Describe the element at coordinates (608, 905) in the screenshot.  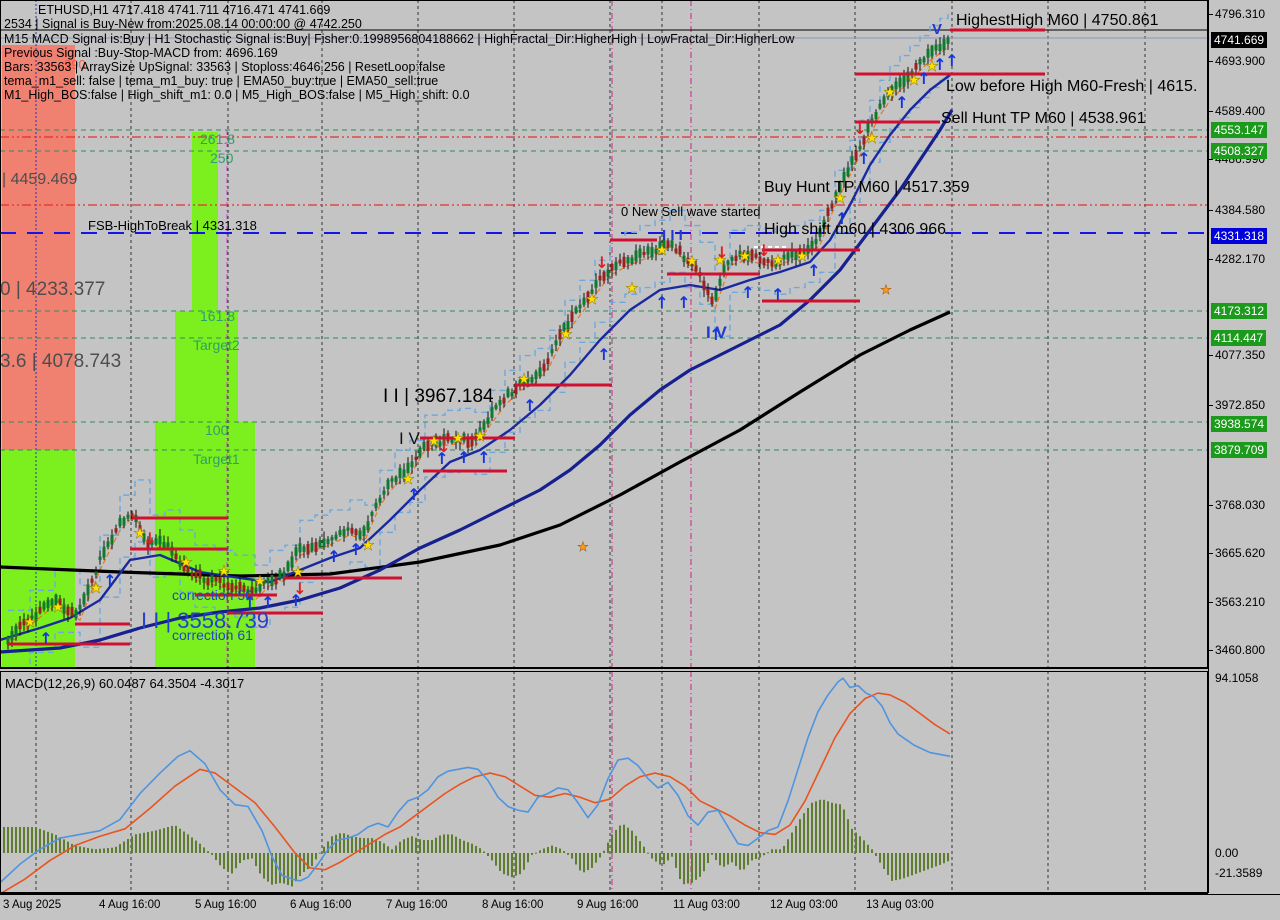
I see `time-axis-label: 9 Aug 16:00` at that location.